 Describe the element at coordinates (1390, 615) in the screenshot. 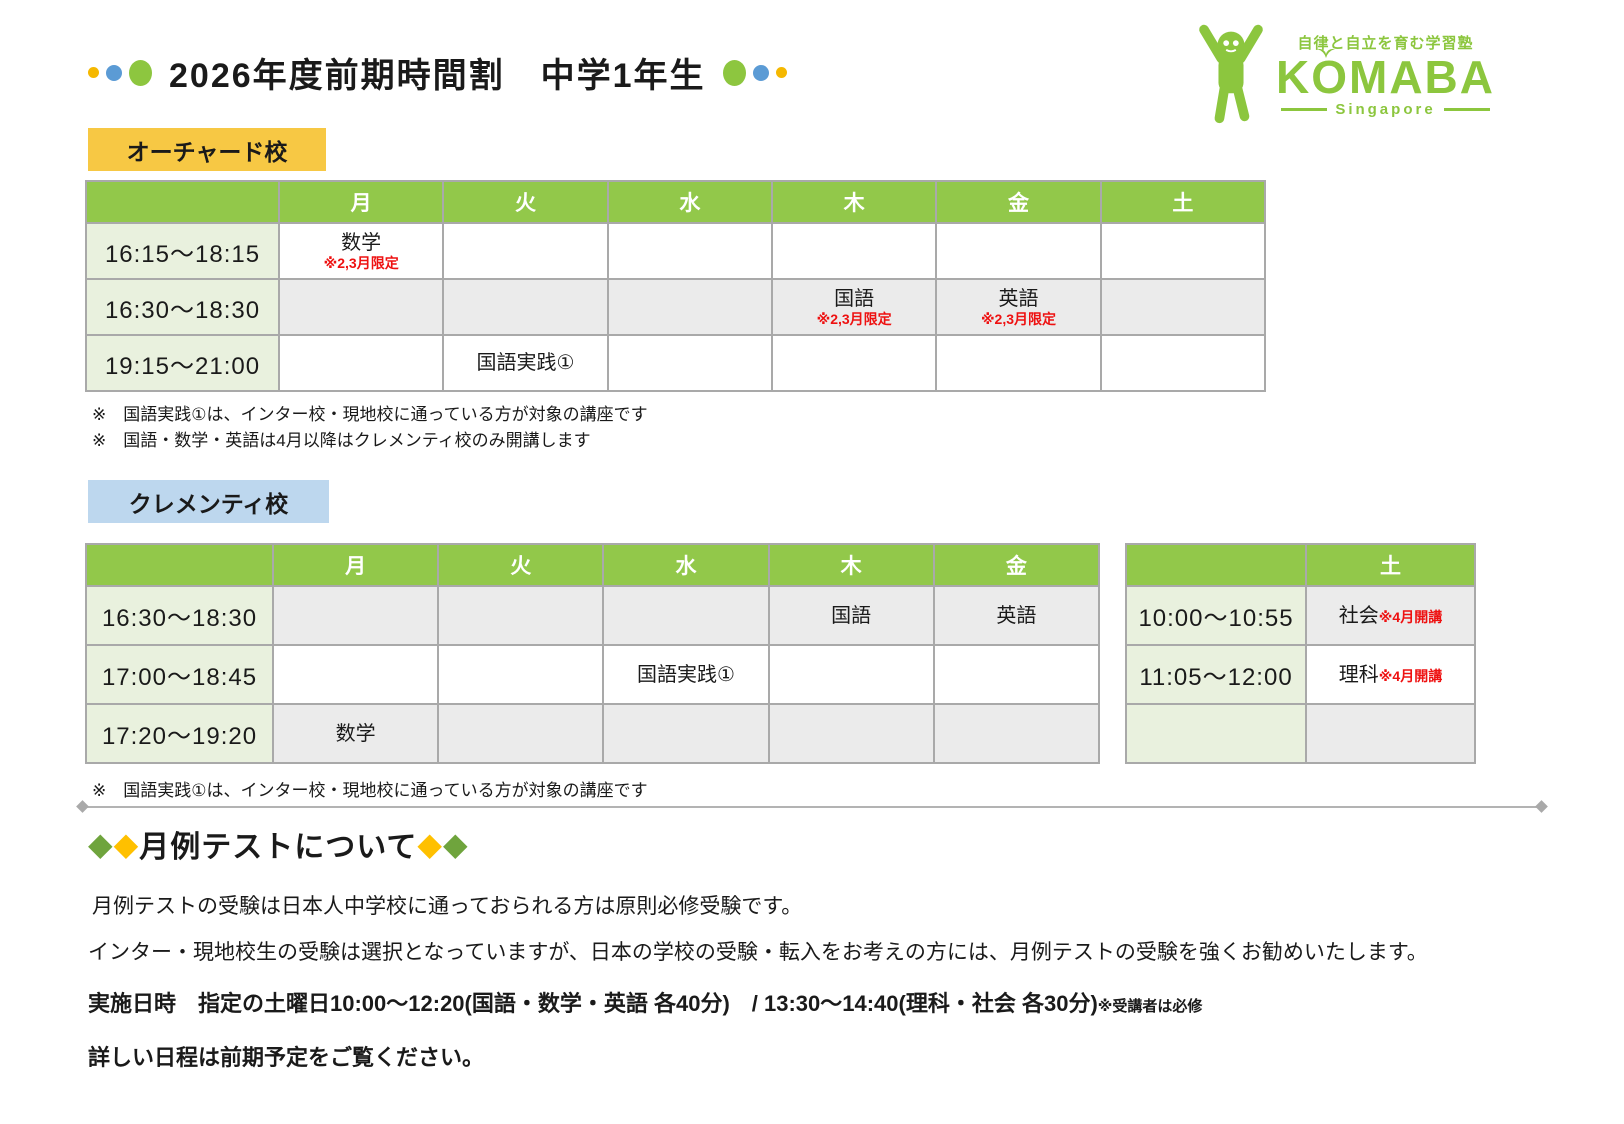

I see `timetable-cell: 社会※4月開講` at that location.